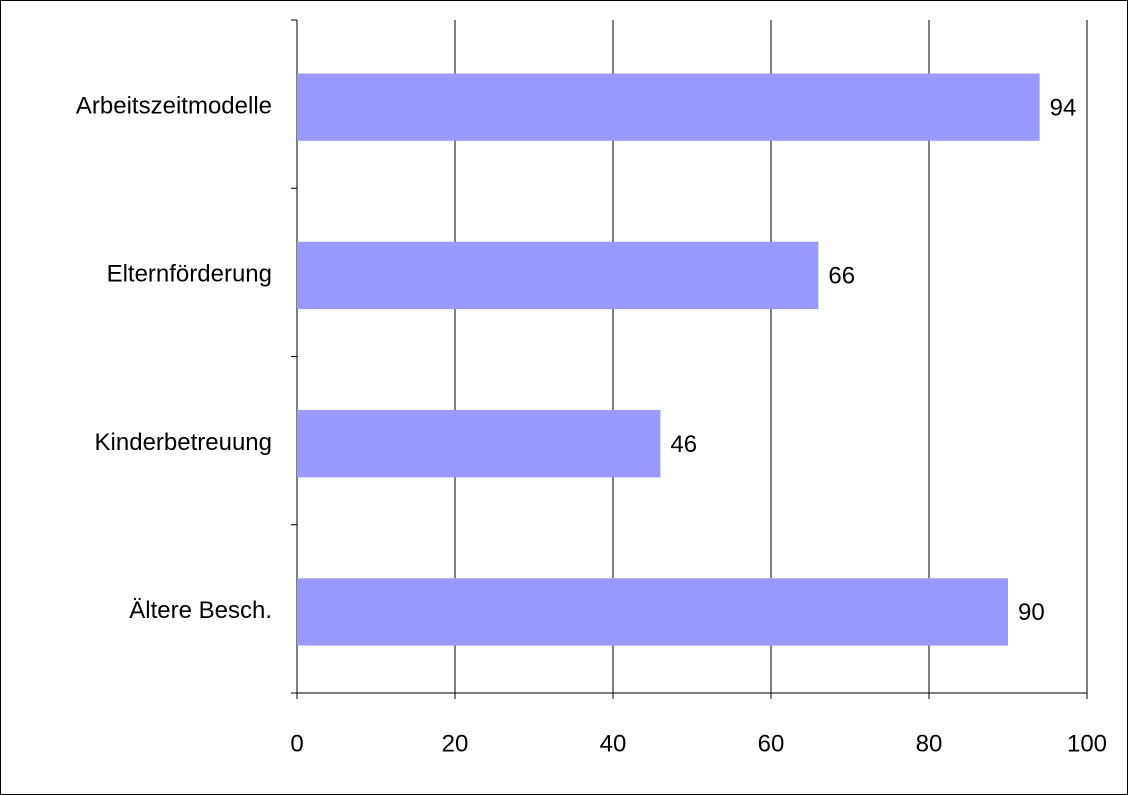 This screenshot has width=1128, height=795. I want to click on y-tick-label: Kinderbetreuung, so click(183, 442).